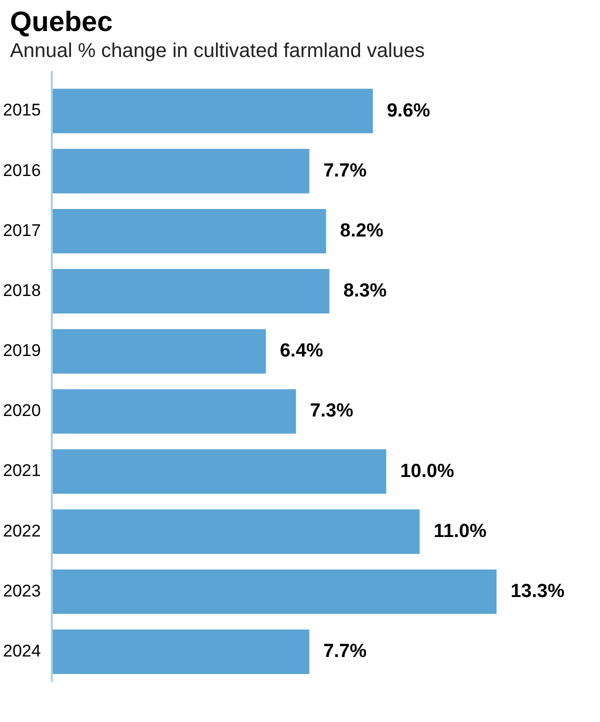 The image size is (600, 722). What do you see at coordinates (21, 590) in the screenshot?
I see `y-tick-label: 2023` at bounding box center [21, 590].